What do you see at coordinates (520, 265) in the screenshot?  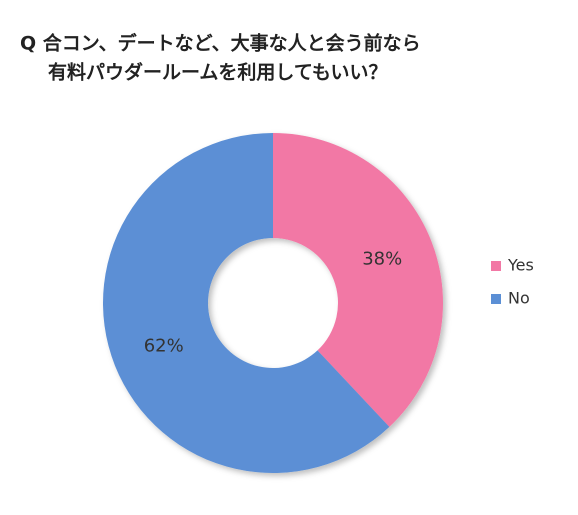 I see `legend-label: Yes` at bounding box center [520, 265].